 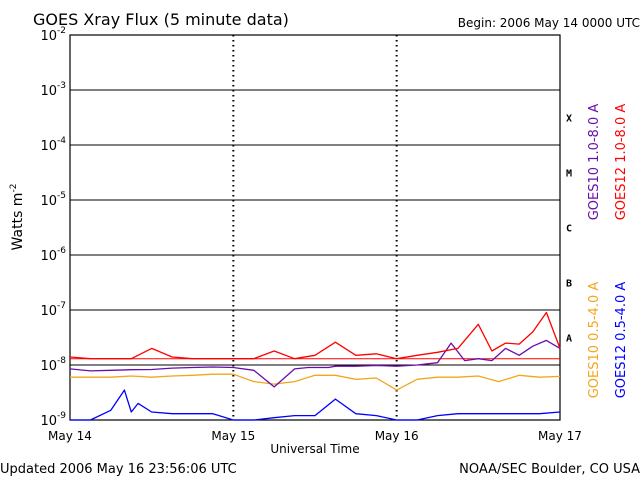 I want to click on series-line-goes10-0-5-4-0-a, so click(x=315, y=382).